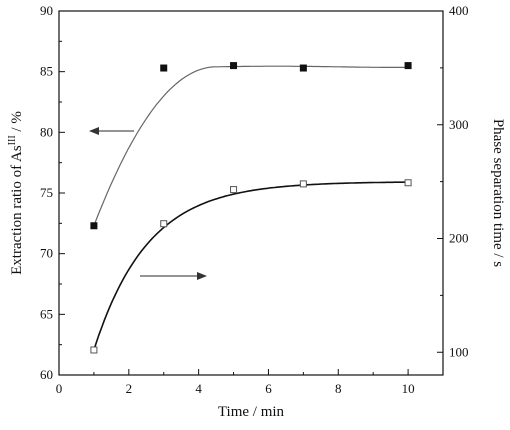 The height and width of the screenshot is (430, 510). What do you see at coordinates (459, 351) in the screenshot?
I see `right-y-tick-label: 100` at bounding box center [459, 351].